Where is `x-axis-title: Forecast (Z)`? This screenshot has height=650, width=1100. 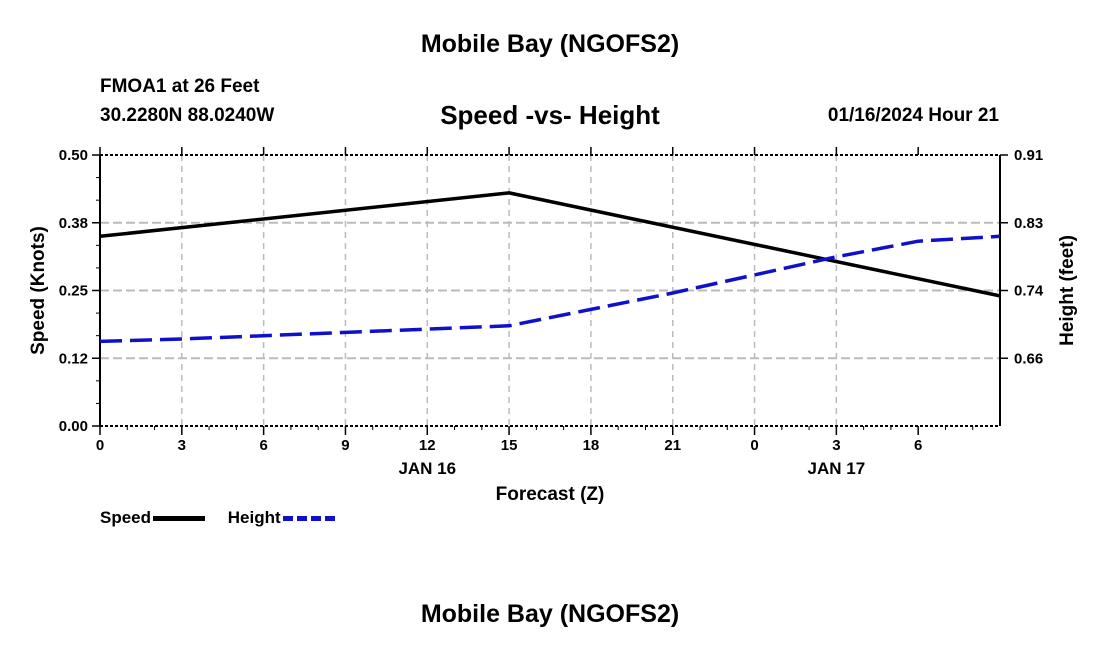
x-axis-title: Forecast (Z) is located at coordinates (550, 494).